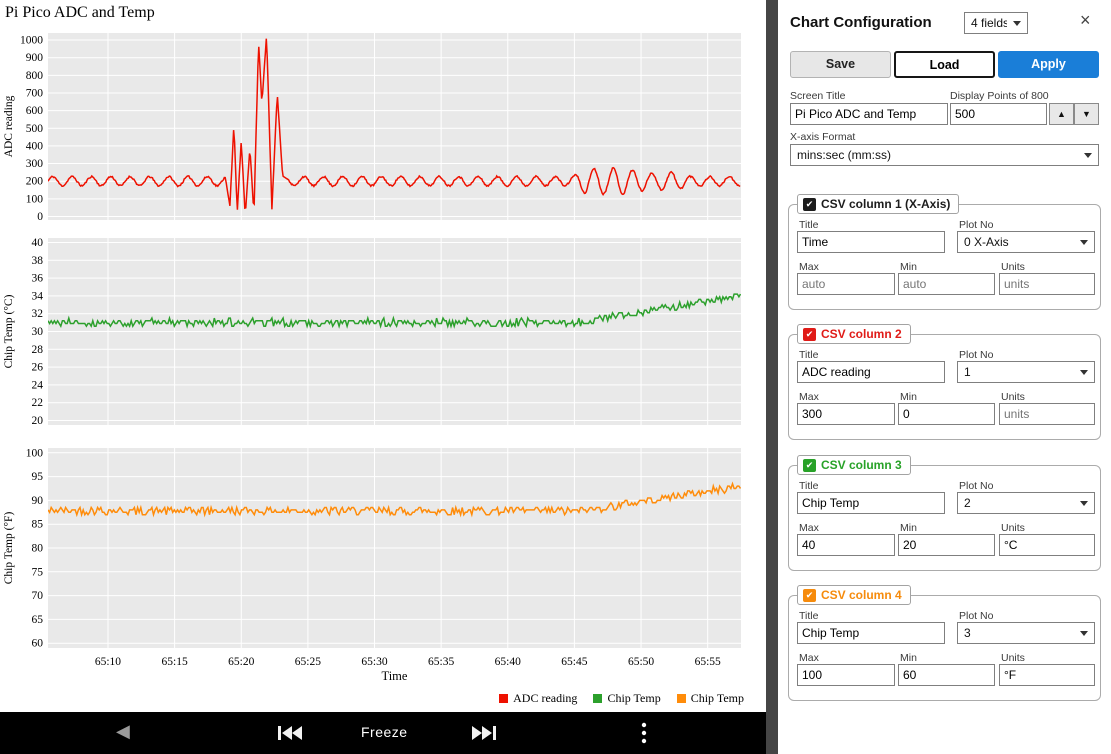 The width and height of the screenshot is (1111, 754). Describe the element at coordinates (1085, 20) in the screenshot. I see `close-button: ×` at that location.